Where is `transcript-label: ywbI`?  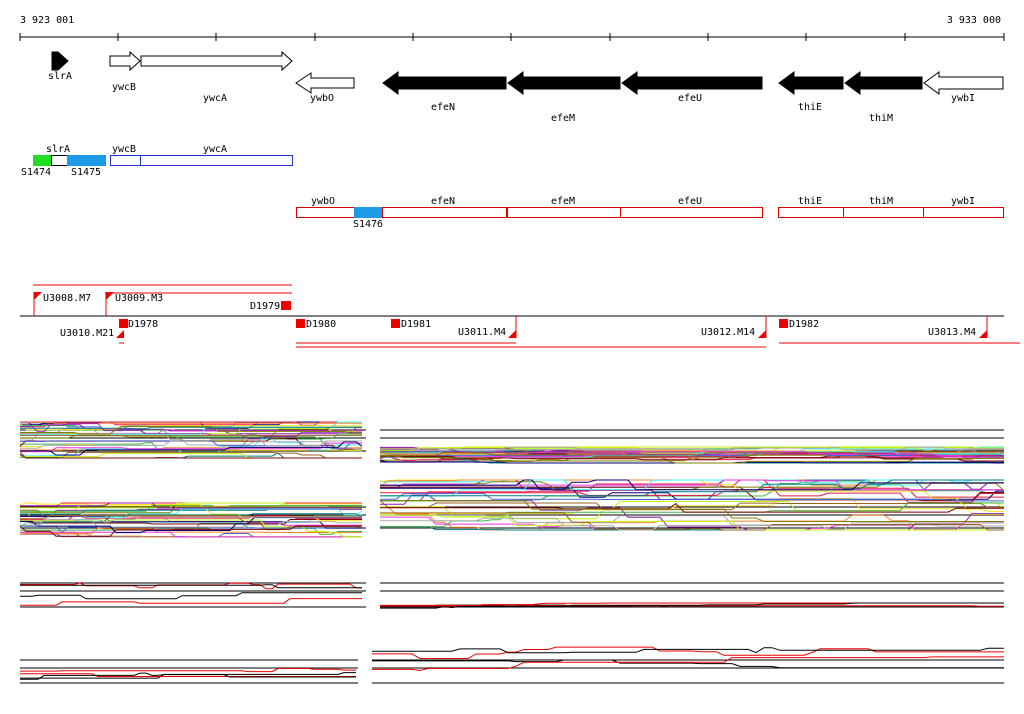 transcript-label: ywbI is located at coordinates (963, 201).